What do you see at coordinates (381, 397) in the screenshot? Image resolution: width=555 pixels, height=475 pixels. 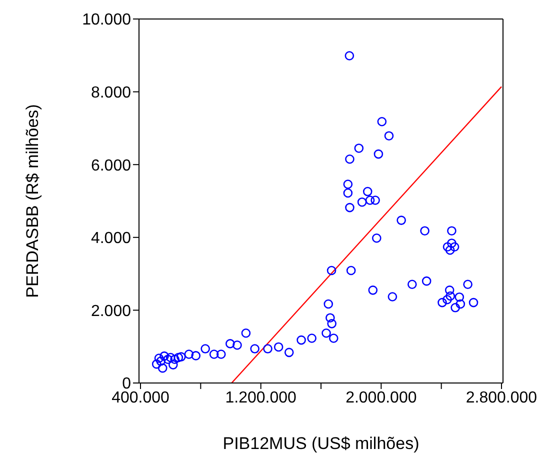 I see `x-tick-label: 2.000.000` at bounding box center [381, 397].